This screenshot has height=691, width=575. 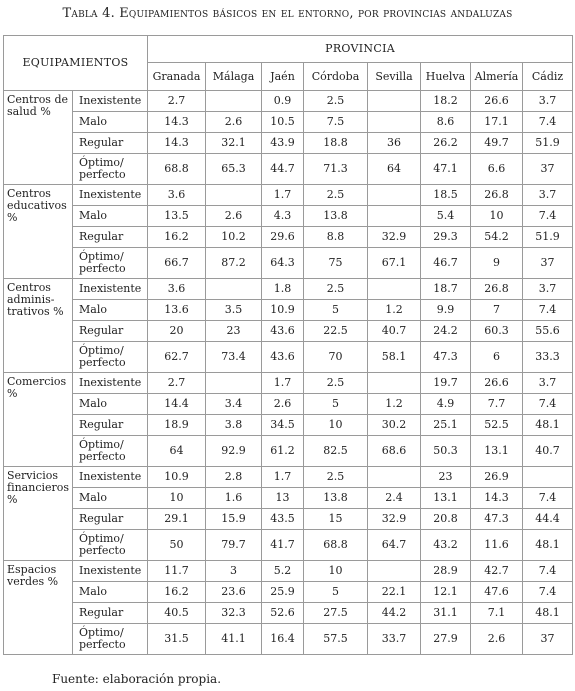 I want to click on value-cell: 75, so click(x=335, y=263).